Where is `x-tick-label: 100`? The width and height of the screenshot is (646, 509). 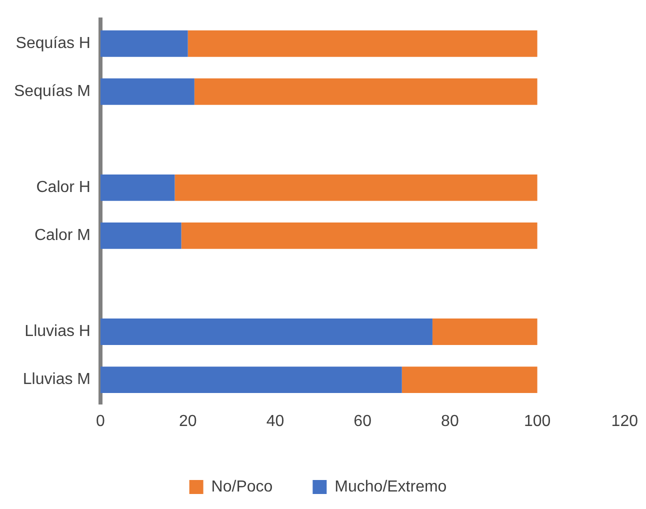 x-tick-label: 100 is located at coordinates (537, 421).